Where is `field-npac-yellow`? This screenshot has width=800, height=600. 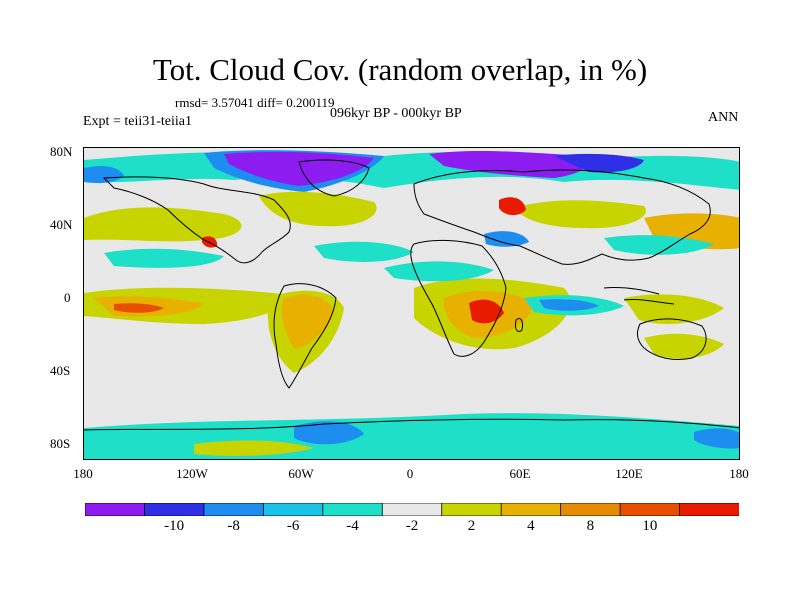 field-npac-yellow is located at coordinates (163, 224).